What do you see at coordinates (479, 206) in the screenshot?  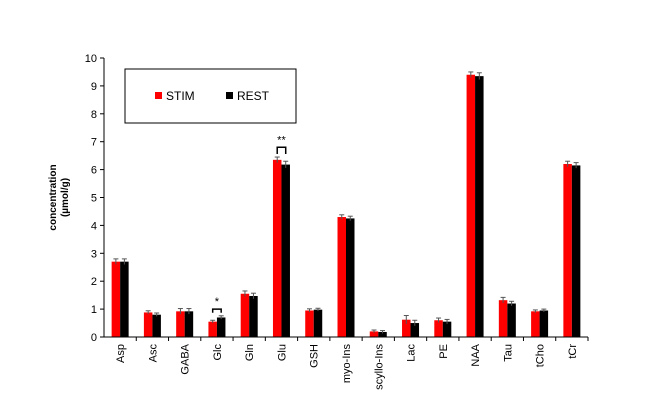 I see `bar-rest-naa` at bounding box center [479, 206].